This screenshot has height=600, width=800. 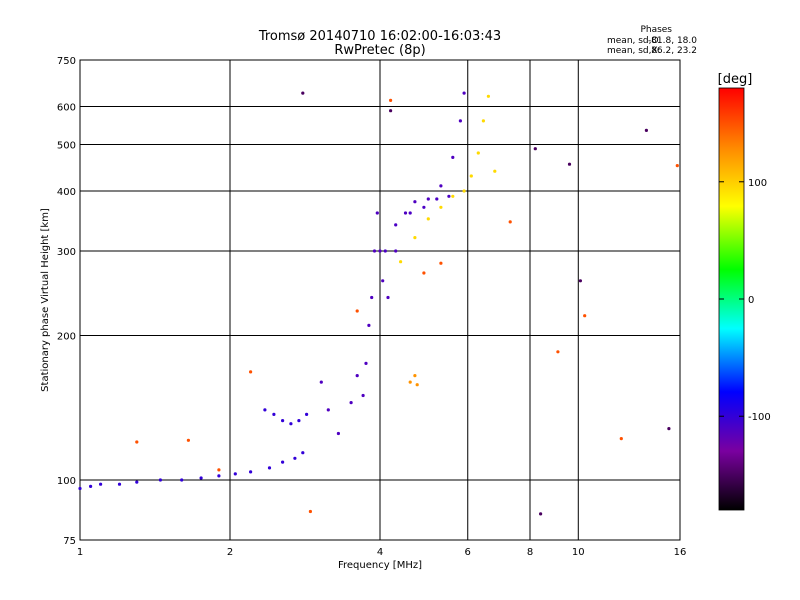 I want to click on x-axis: 1 2 4 6 8 10 16, so click(x=382, y=552).